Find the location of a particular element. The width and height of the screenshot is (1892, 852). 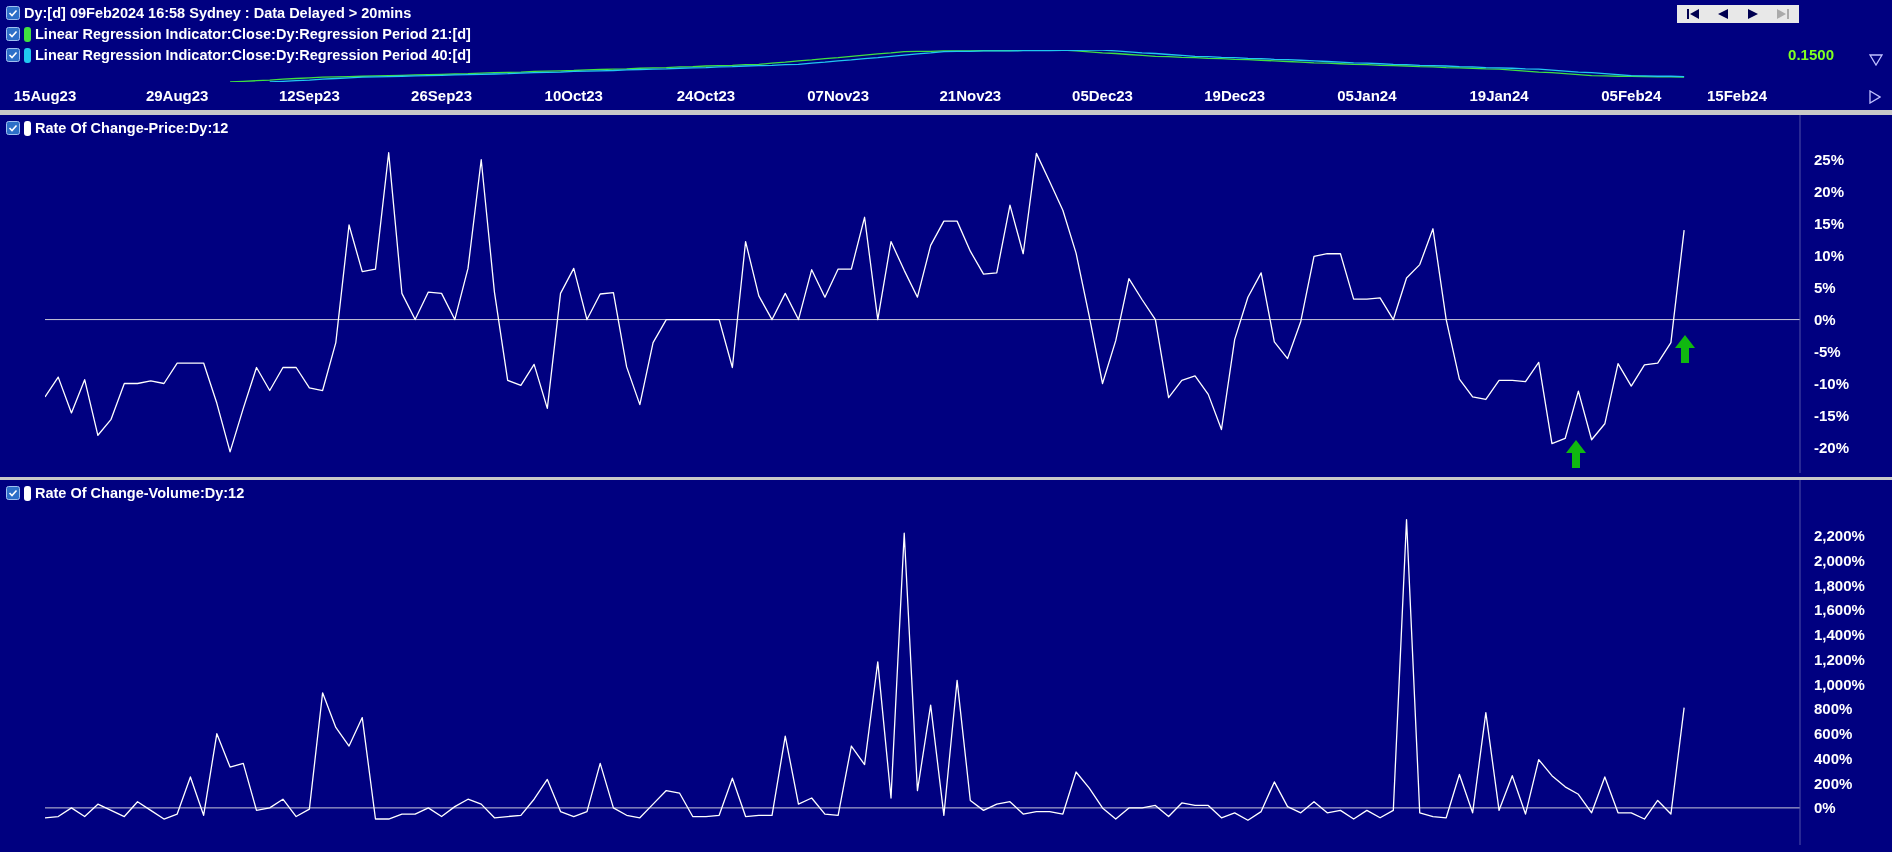

x-tick-label: 05Dec23 is located at coordinates (1102, 95).